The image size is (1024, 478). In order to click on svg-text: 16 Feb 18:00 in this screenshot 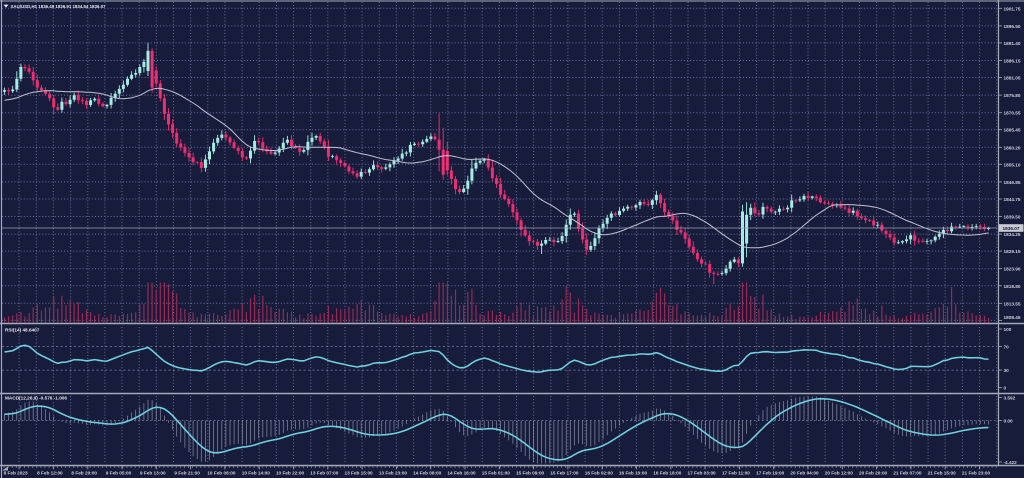, I will do `click(667, 473)`.